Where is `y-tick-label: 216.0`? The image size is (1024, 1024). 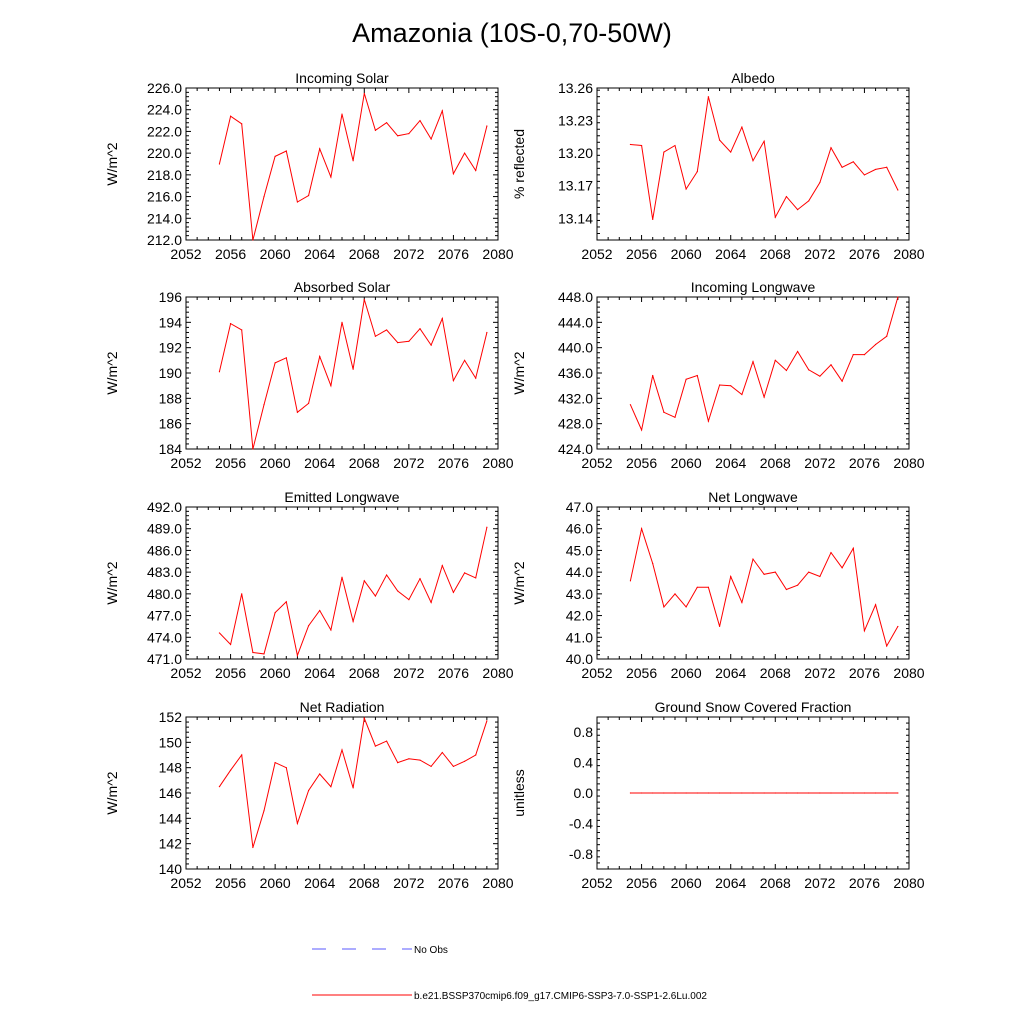
y-tick-label: 216.0 is located at coordinates (164, 197).